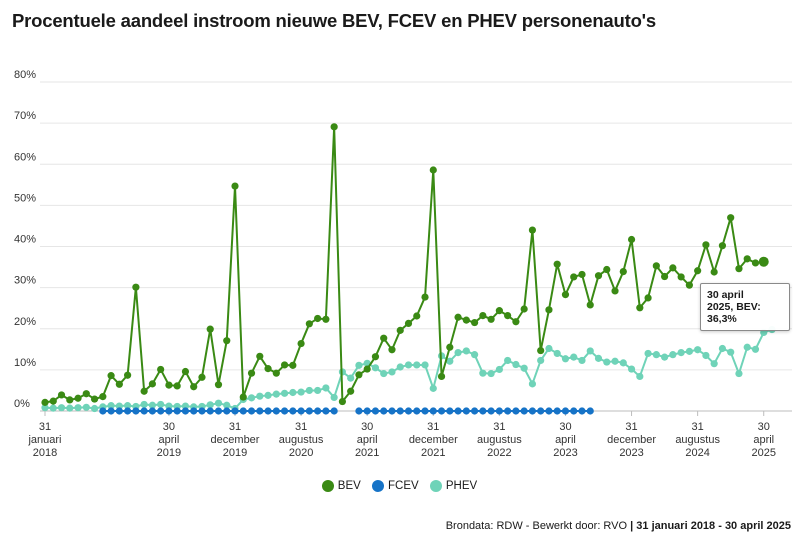 The width and height of the screenshot is (799, 537). What do you see at coordinates (25, 157) in the screenshot?
I see `y-tick-label: 60%` at bounding box center [25, 157].